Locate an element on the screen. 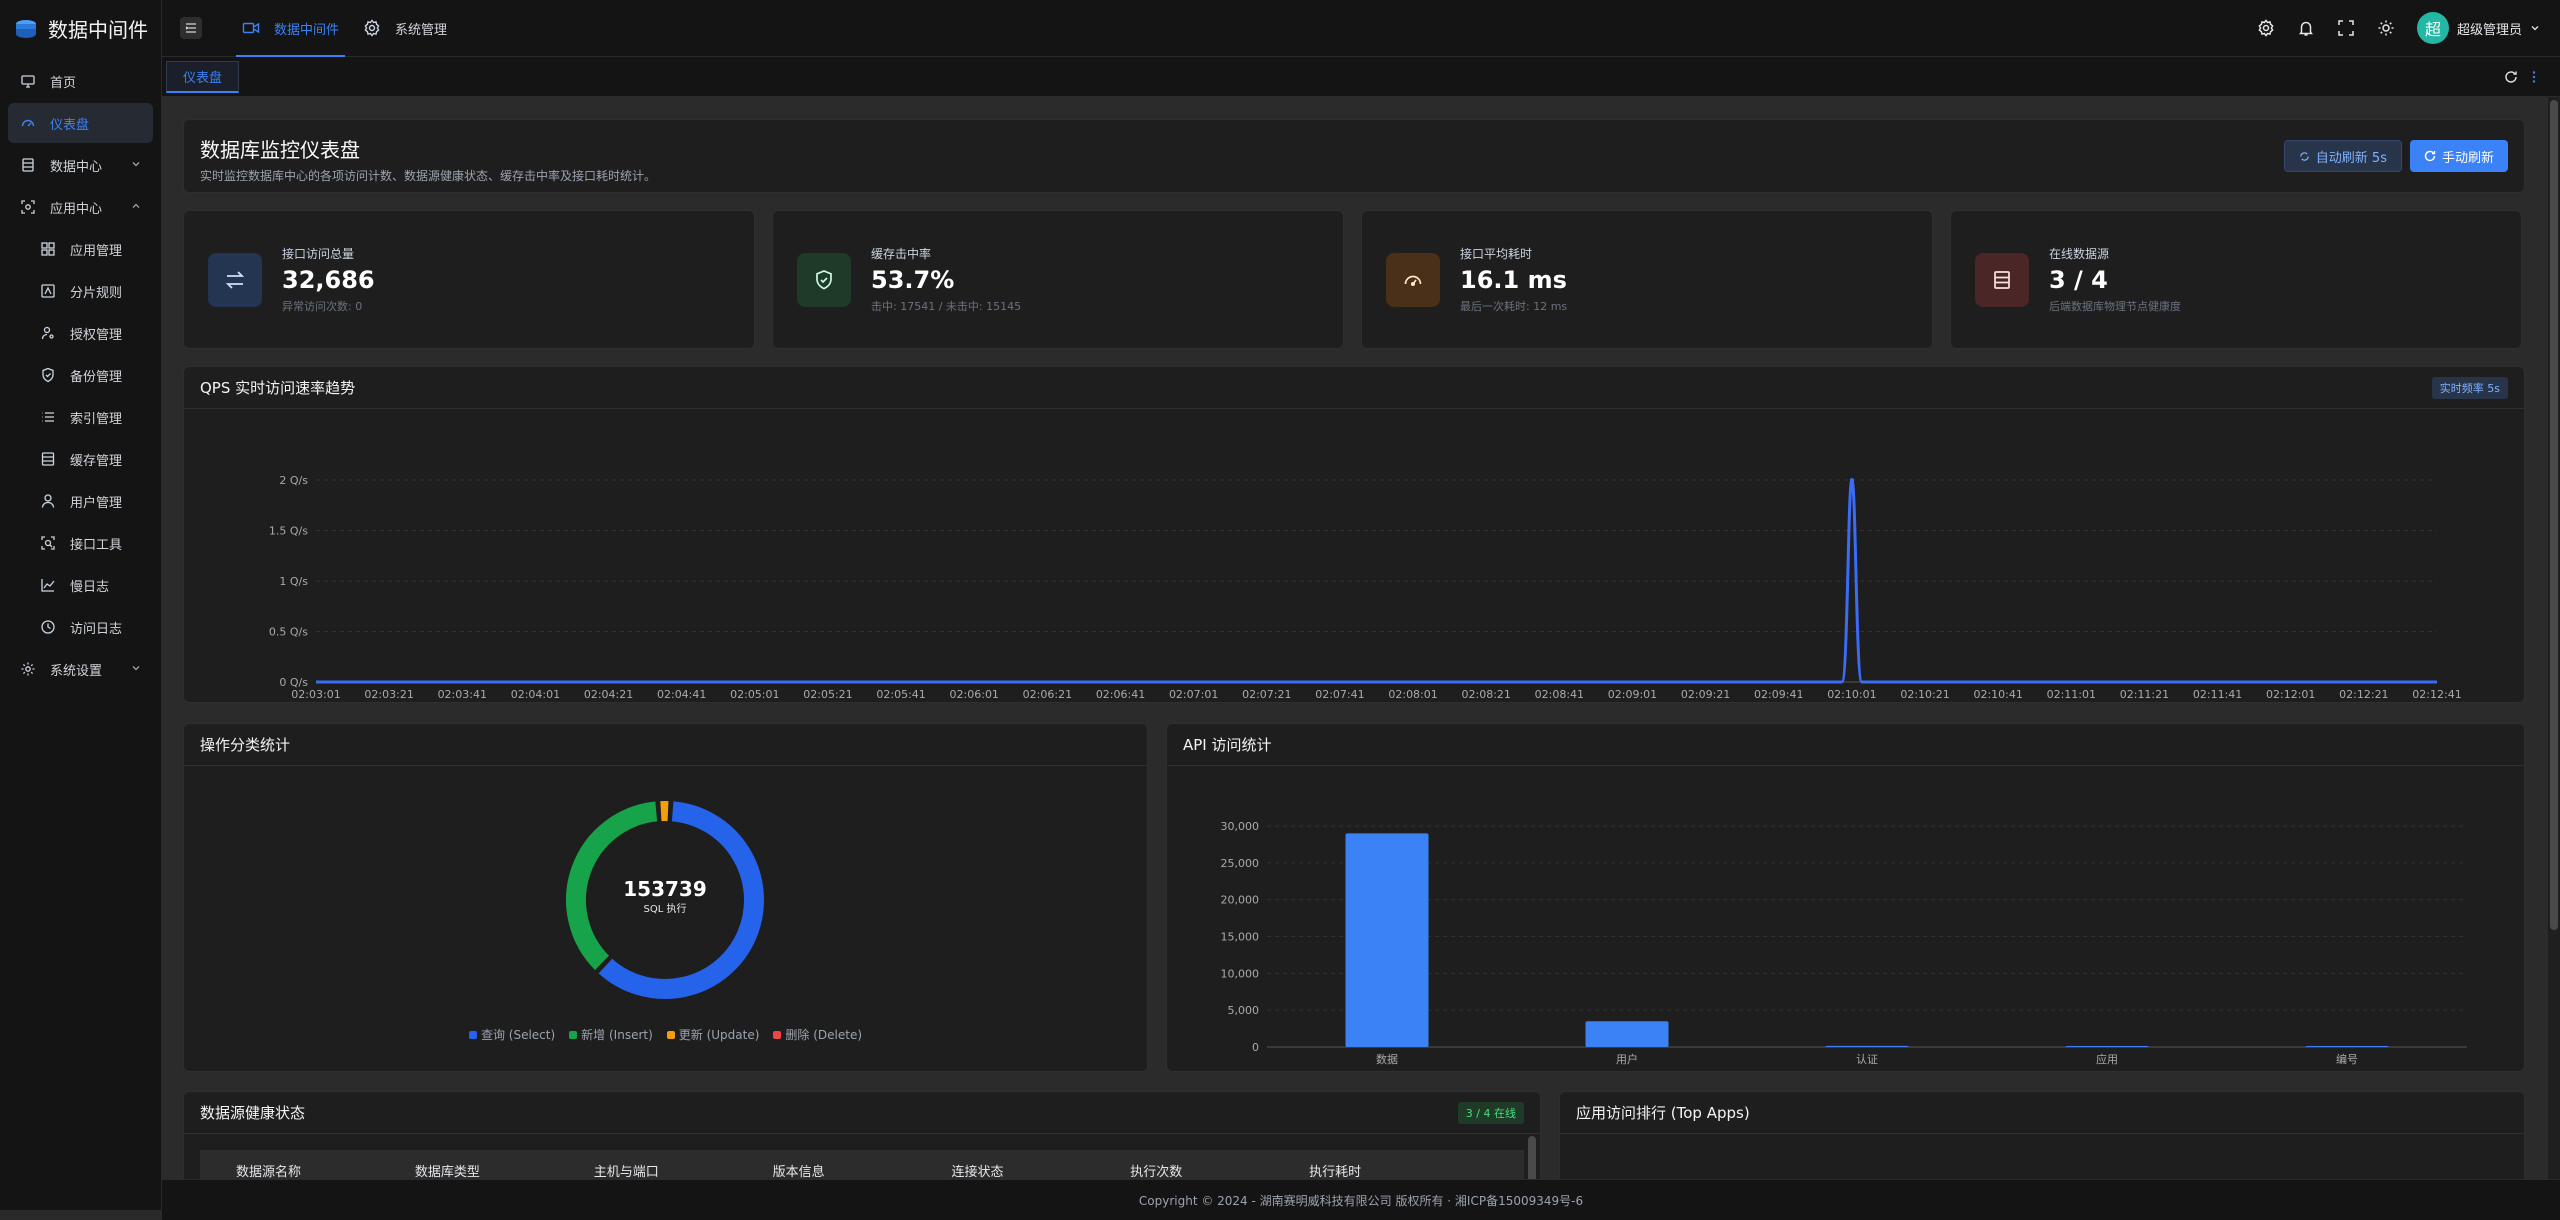  swap-icon is located at coordinates (235, 279).